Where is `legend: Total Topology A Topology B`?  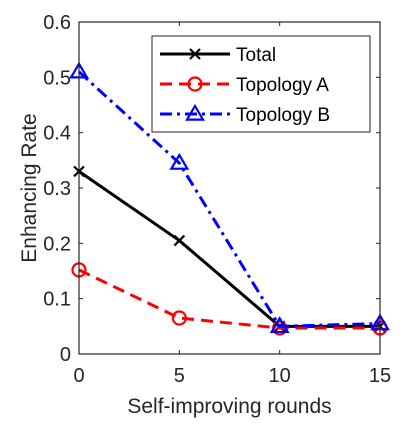
legend: Total Topology A Topology B is located at coordinates (261, 84).